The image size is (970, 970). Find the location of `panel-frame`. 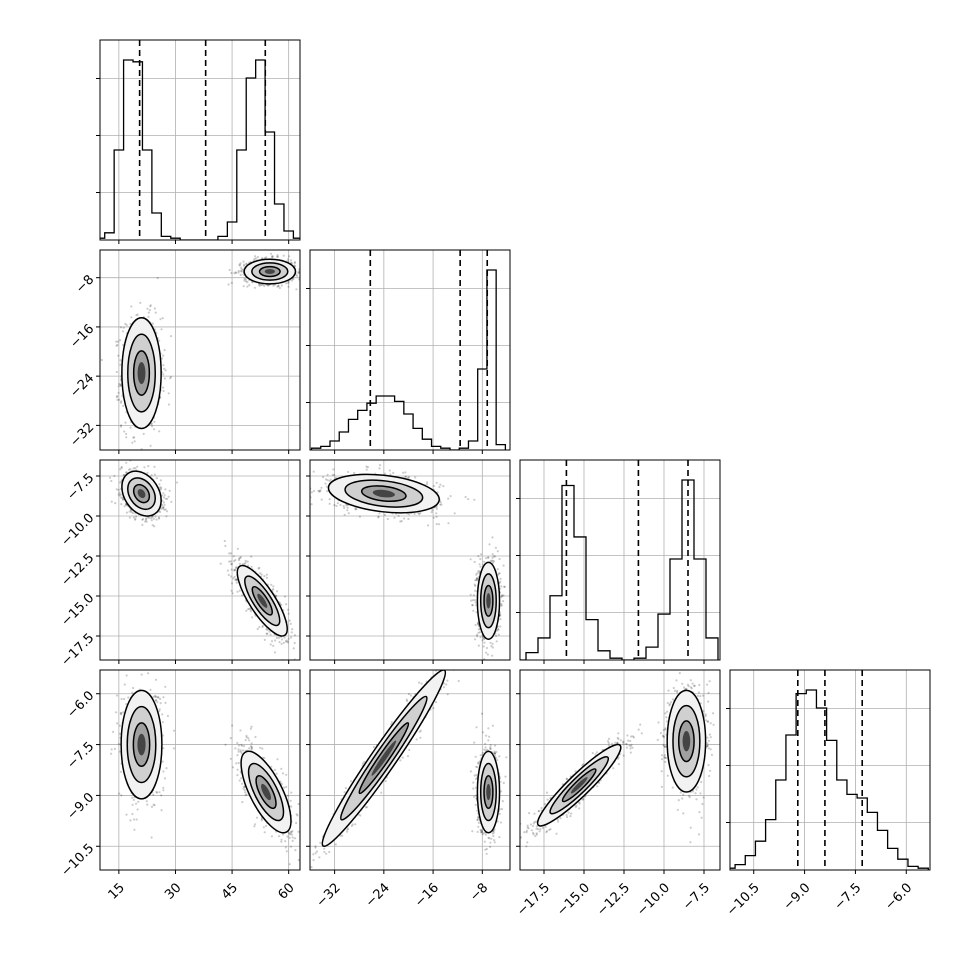

panel-frame is located at coordinates (200, 140).